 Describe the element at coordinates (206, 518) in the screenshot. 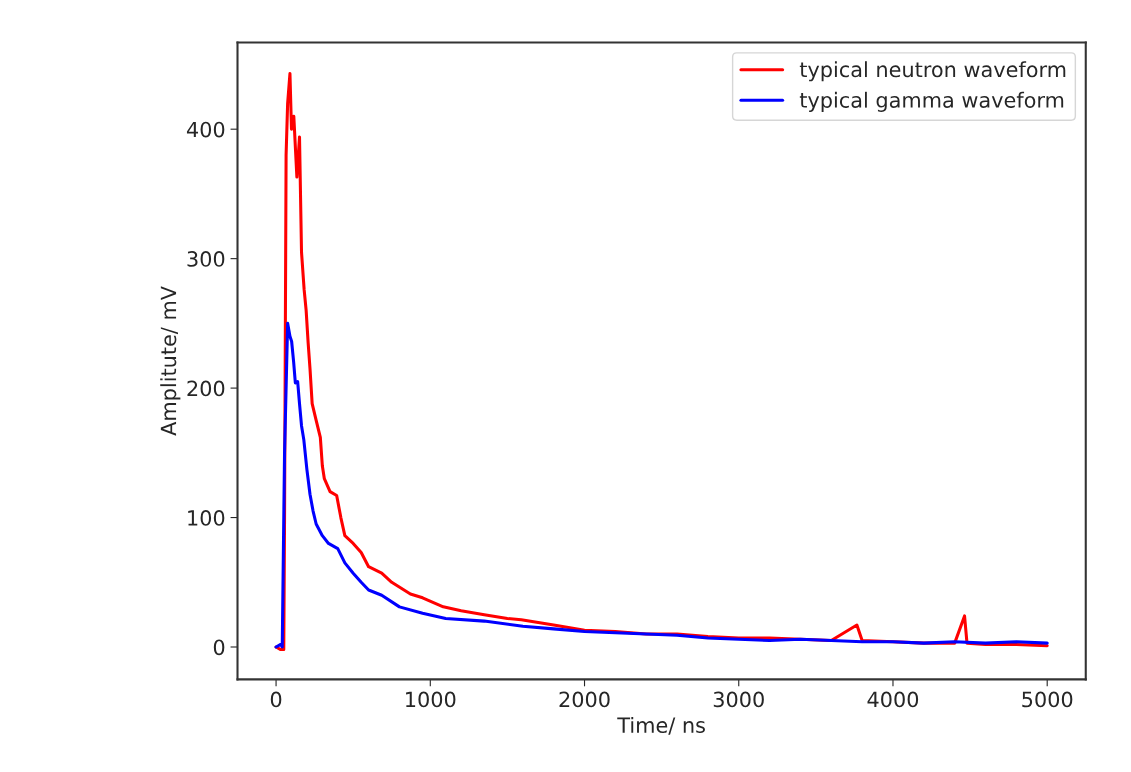

I see `y-tick-label: 100` at that location.